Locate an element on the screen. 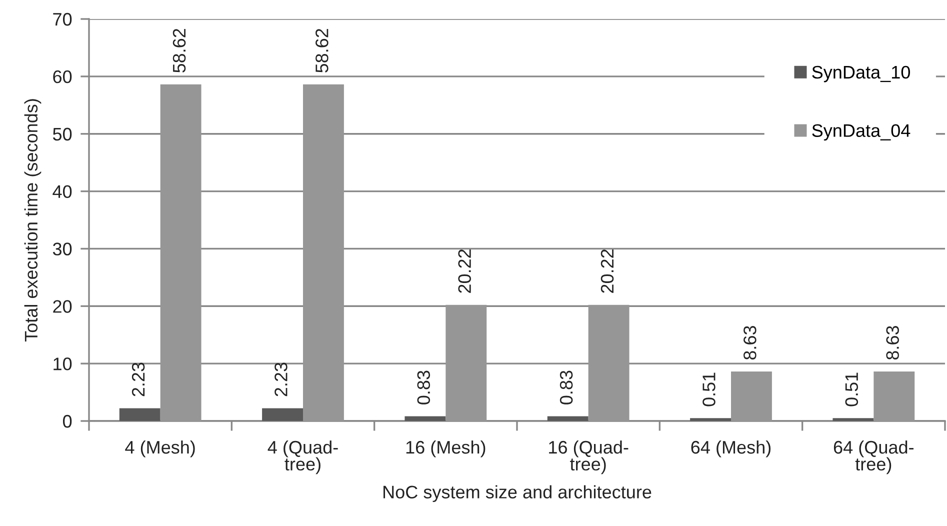 This screenshot has height=526, width=947. x-tick-label: 4 (Mesh) is located at coordinates (160, 449).